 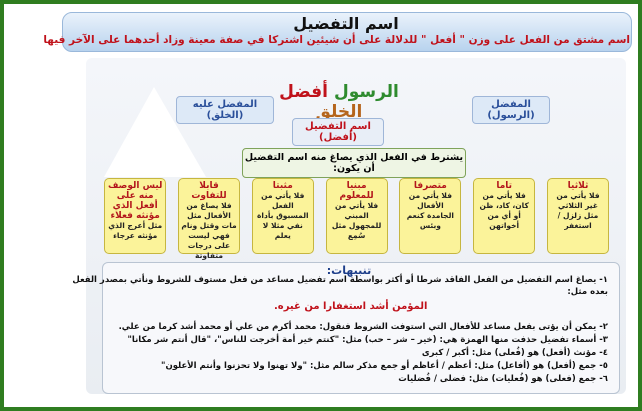 What do you see at coordinates (349, 270) in the screenshot?
I see `notes-title: تنبيهات:` at bounding box center [349, 270].